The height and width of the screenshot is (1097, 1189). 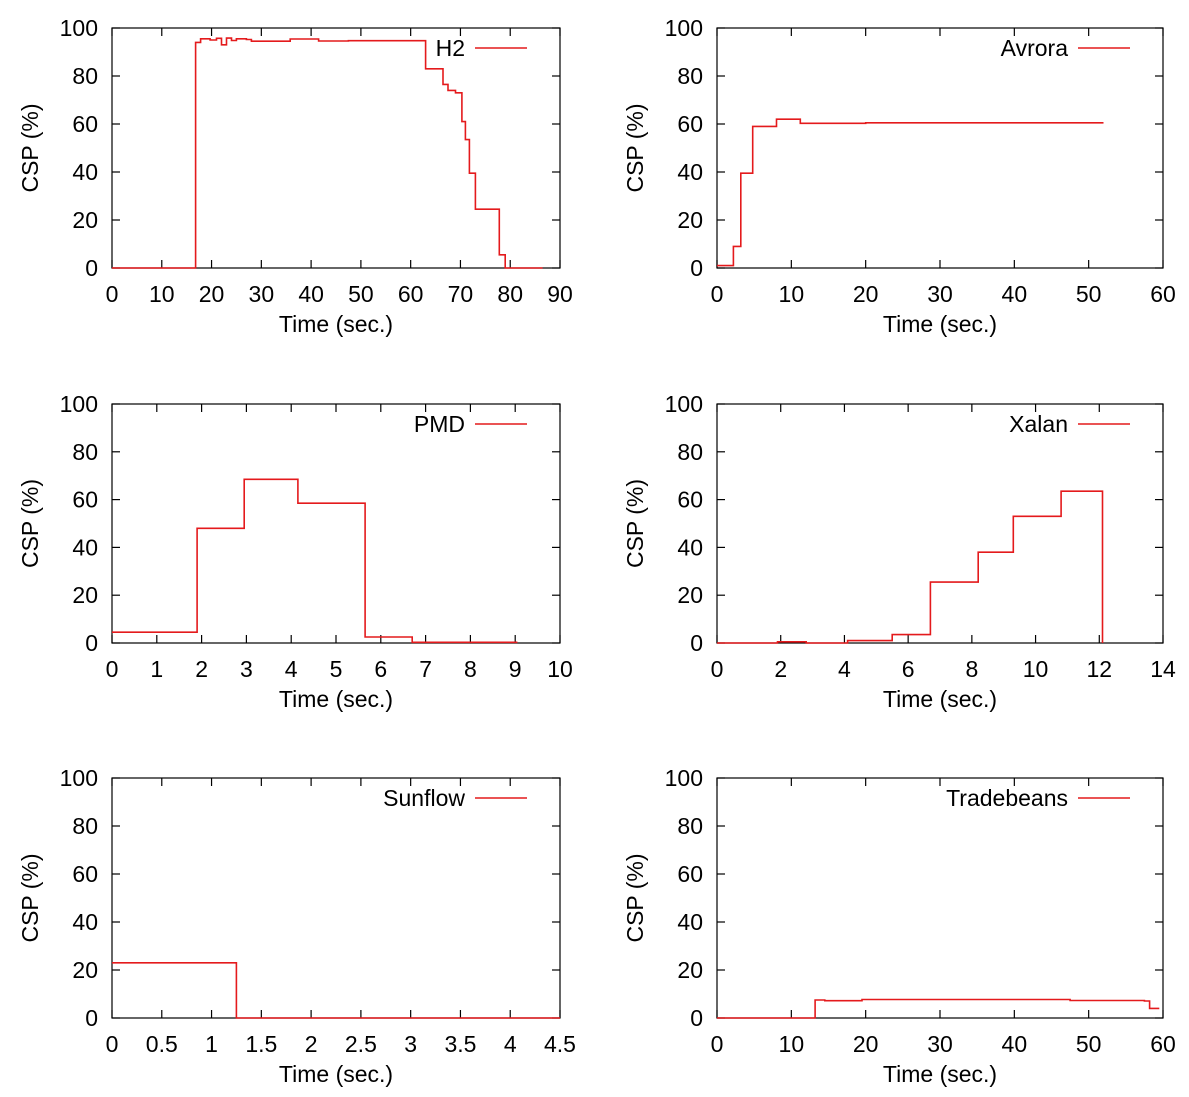 I want to click on x-tick-label: 5, so click(x=336, y=669).